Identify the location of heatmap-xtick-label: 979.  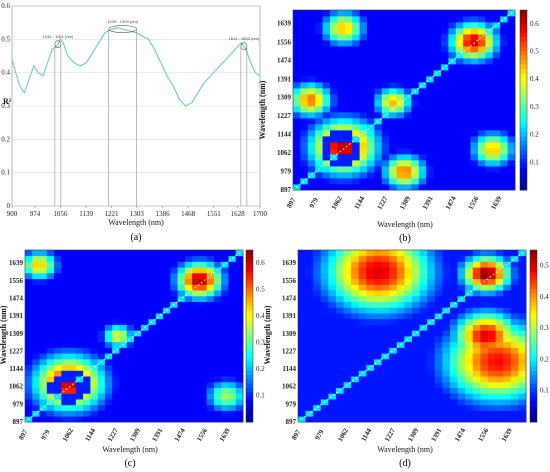
(45, 435).